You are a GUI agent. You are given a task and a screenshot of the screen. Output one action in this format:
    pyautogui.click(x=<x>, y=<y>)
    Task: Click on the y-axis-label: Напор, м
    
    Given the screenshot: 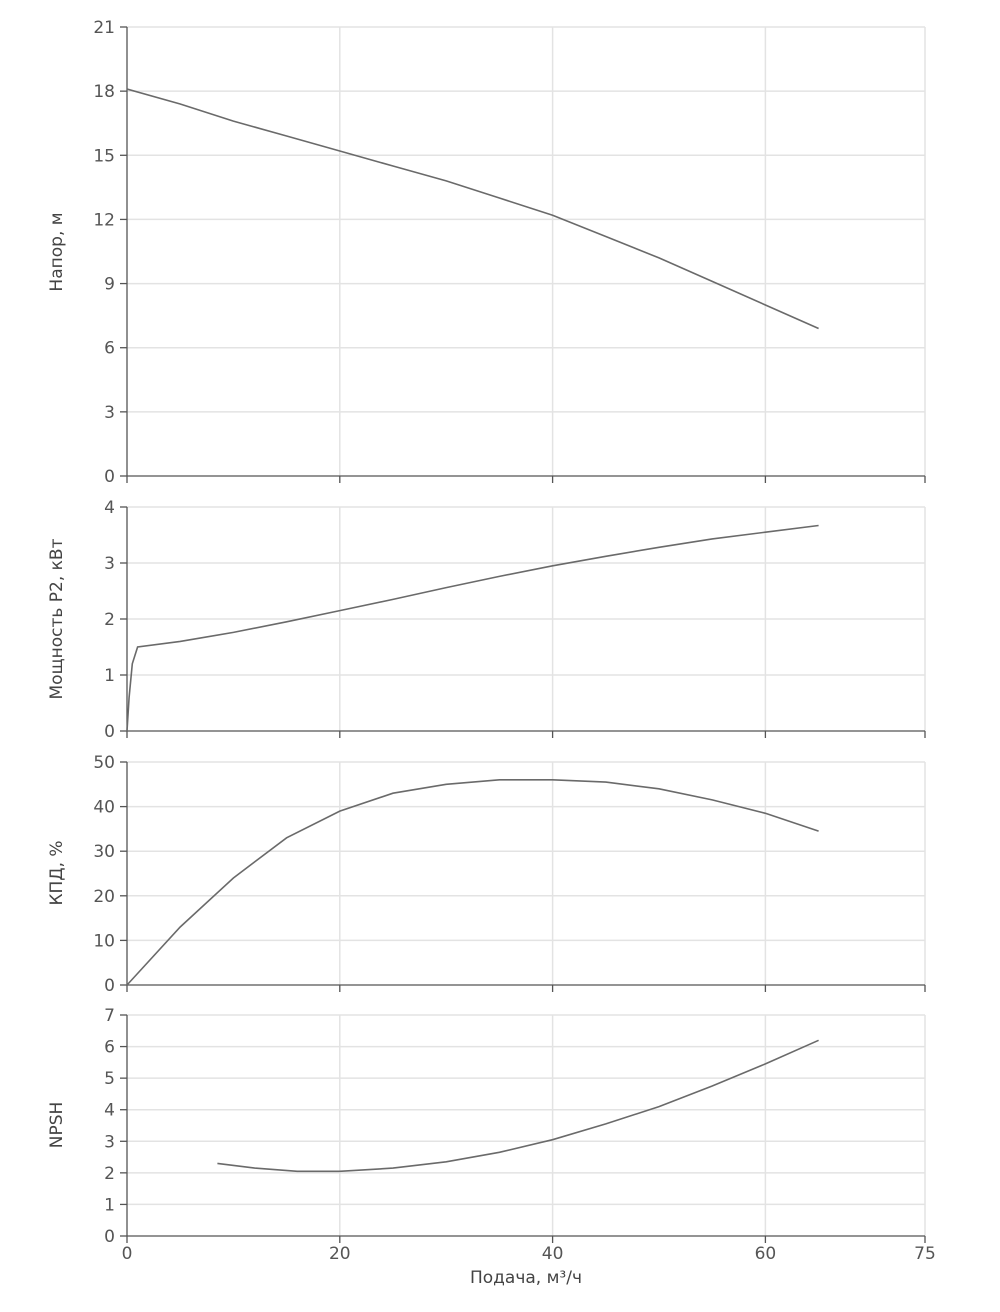 What is the action you would take?
    pyautogui.click(x=57, y=251)
    